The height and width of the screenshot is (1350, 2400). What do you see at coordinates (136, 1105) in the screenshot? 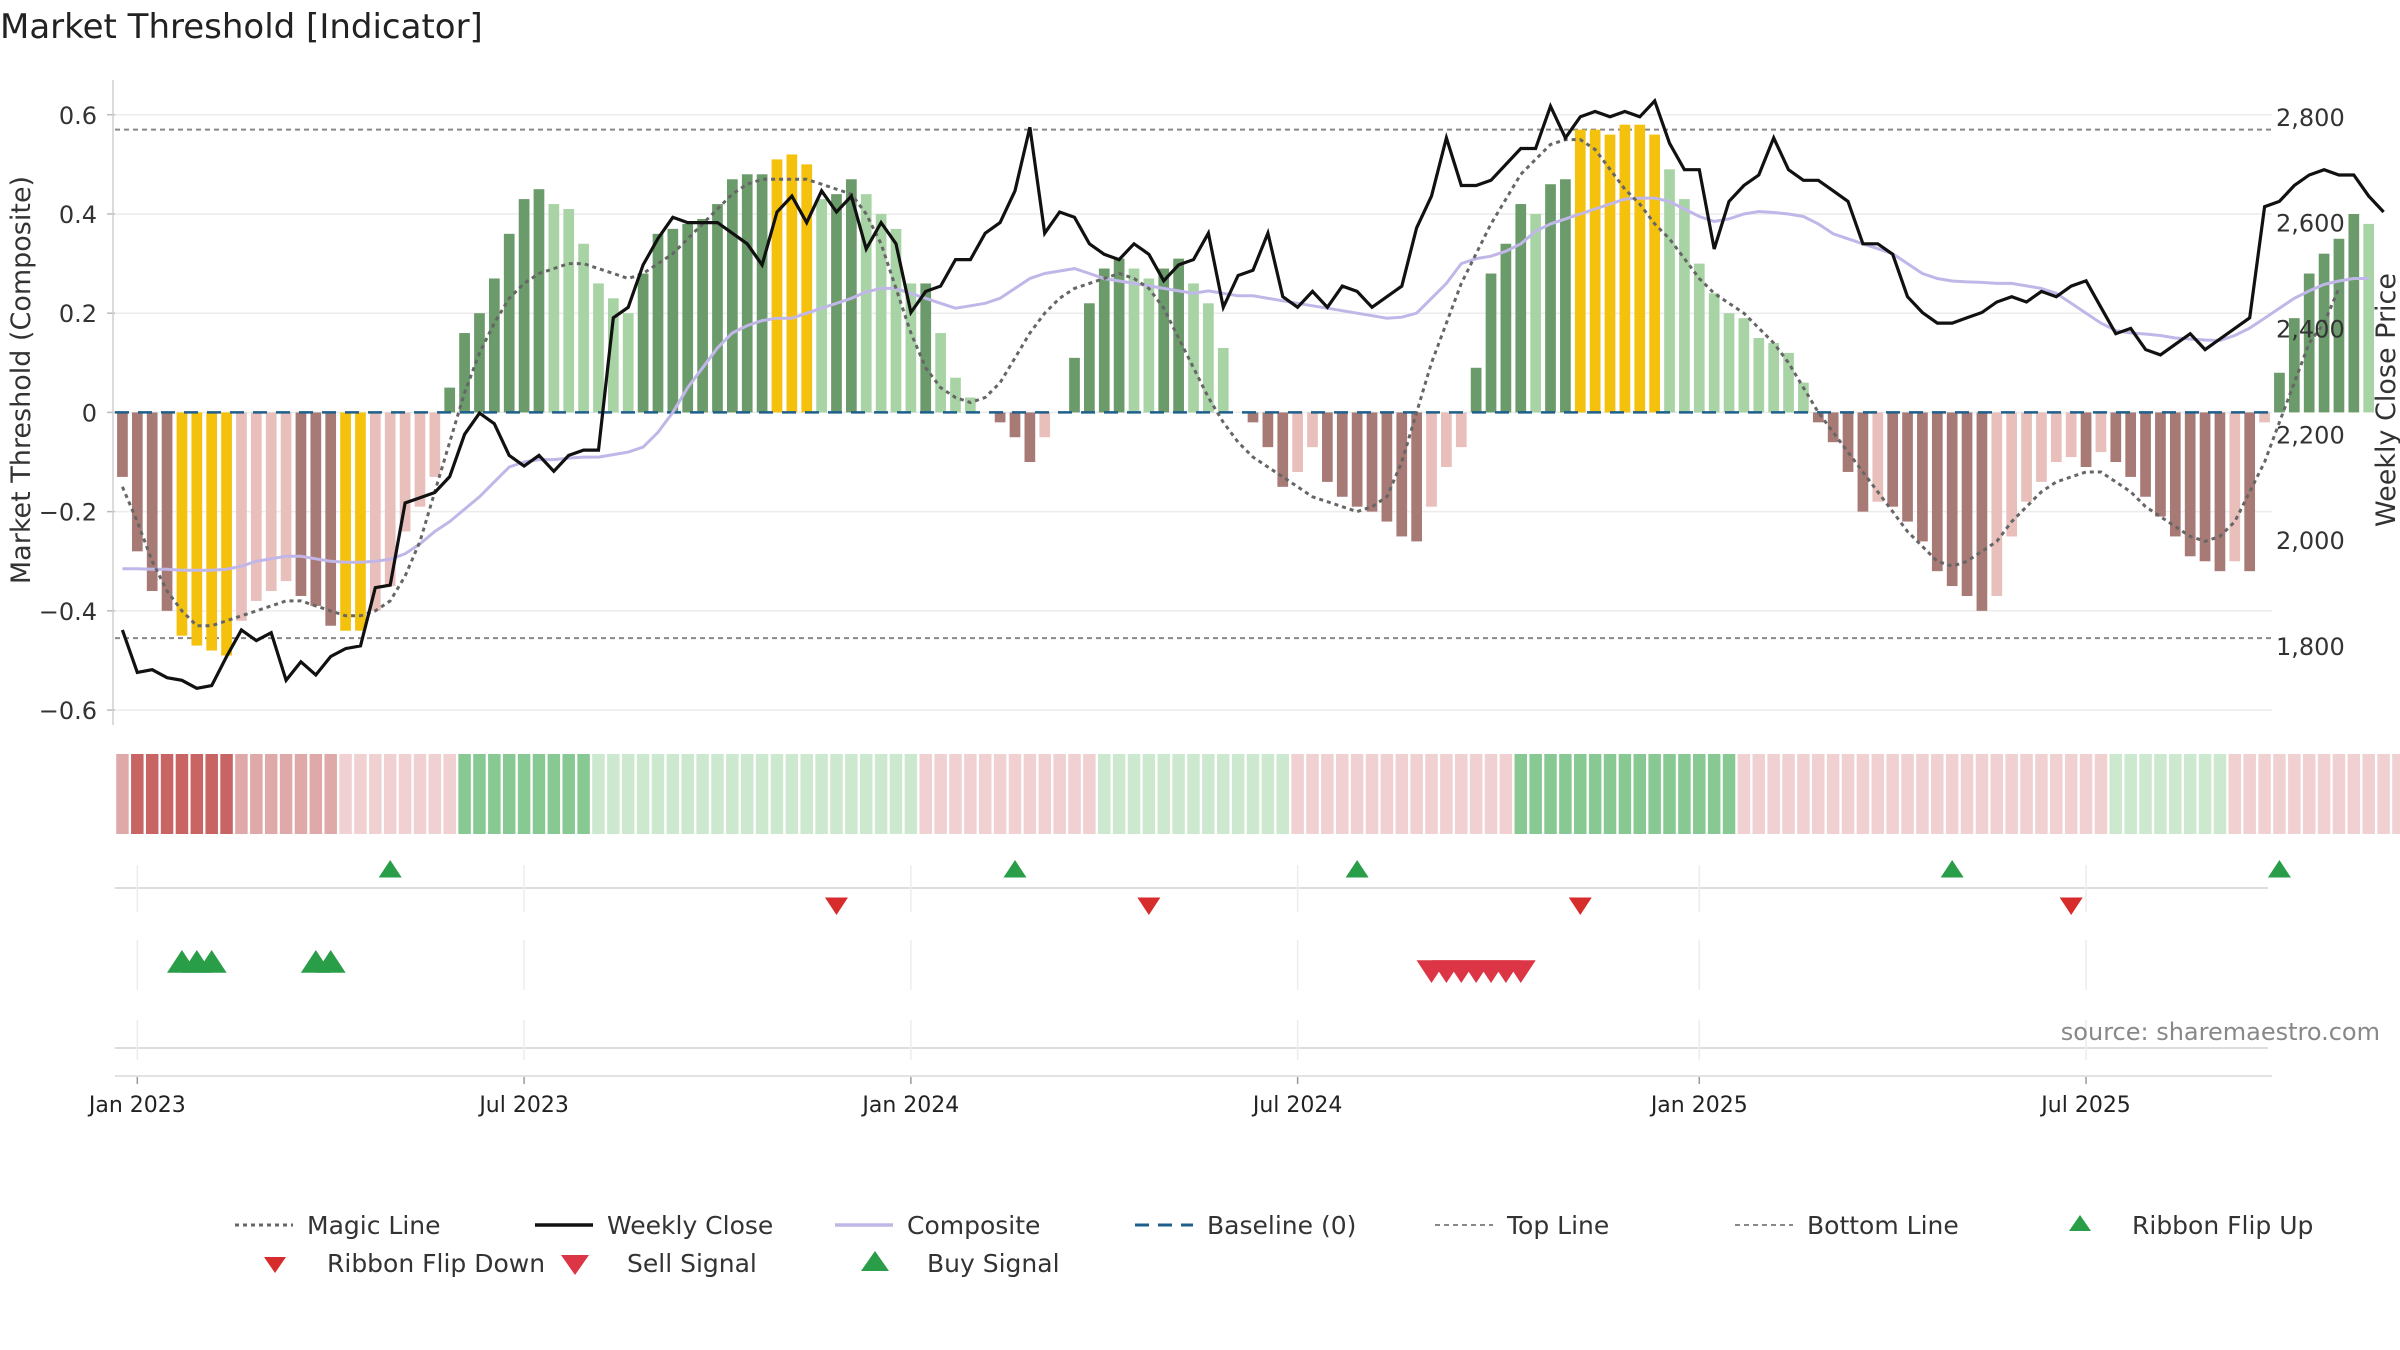
I see `x-tick-label: Jan 2023` at bounding box center [136, 1105].